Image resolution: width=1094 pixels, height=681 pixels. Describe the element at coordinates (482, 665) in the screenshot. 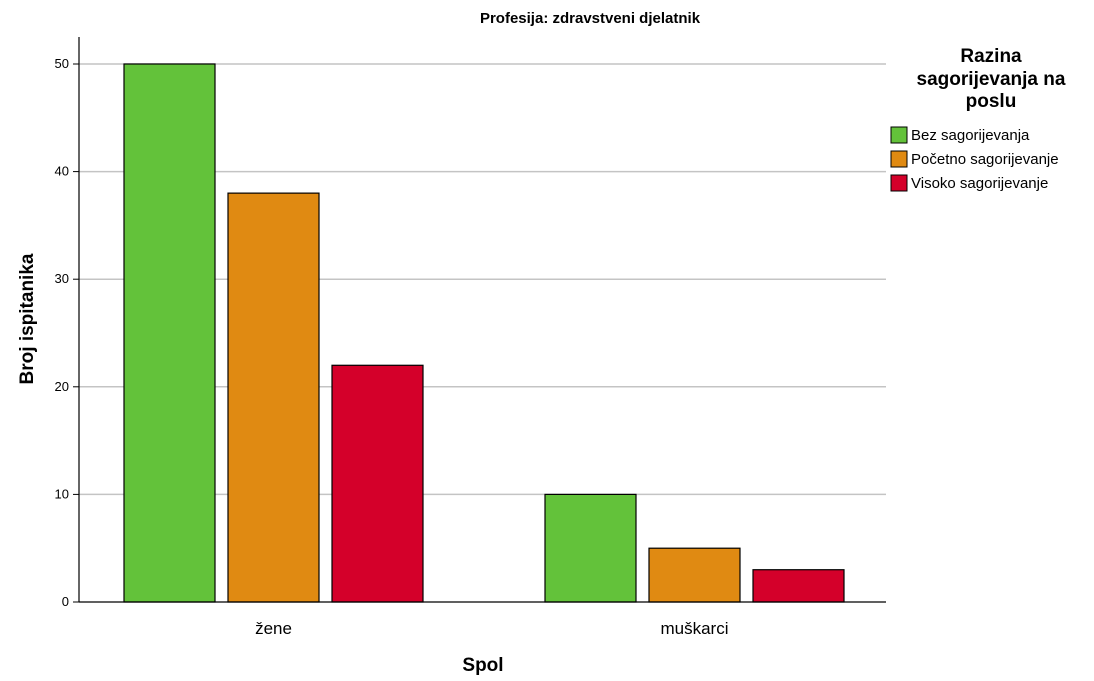

I see `x-axis-title: Spol` at that location.